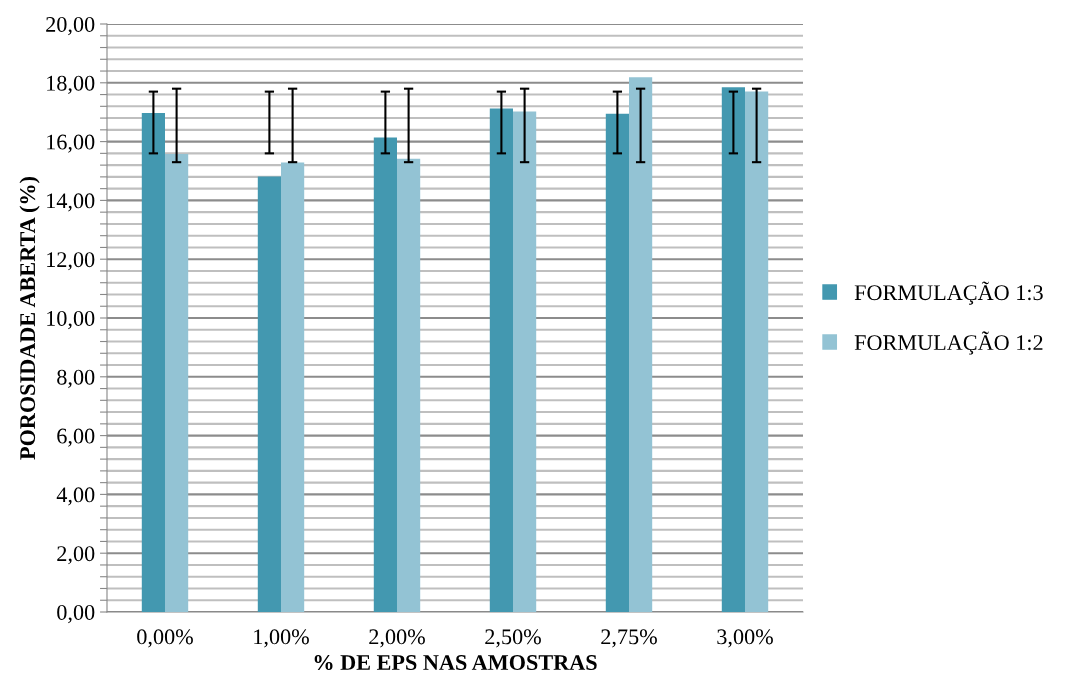  Describe the element at coordinates (745, 638) in the screenshot. I see `x-tick-label: 3,00%` at that location.